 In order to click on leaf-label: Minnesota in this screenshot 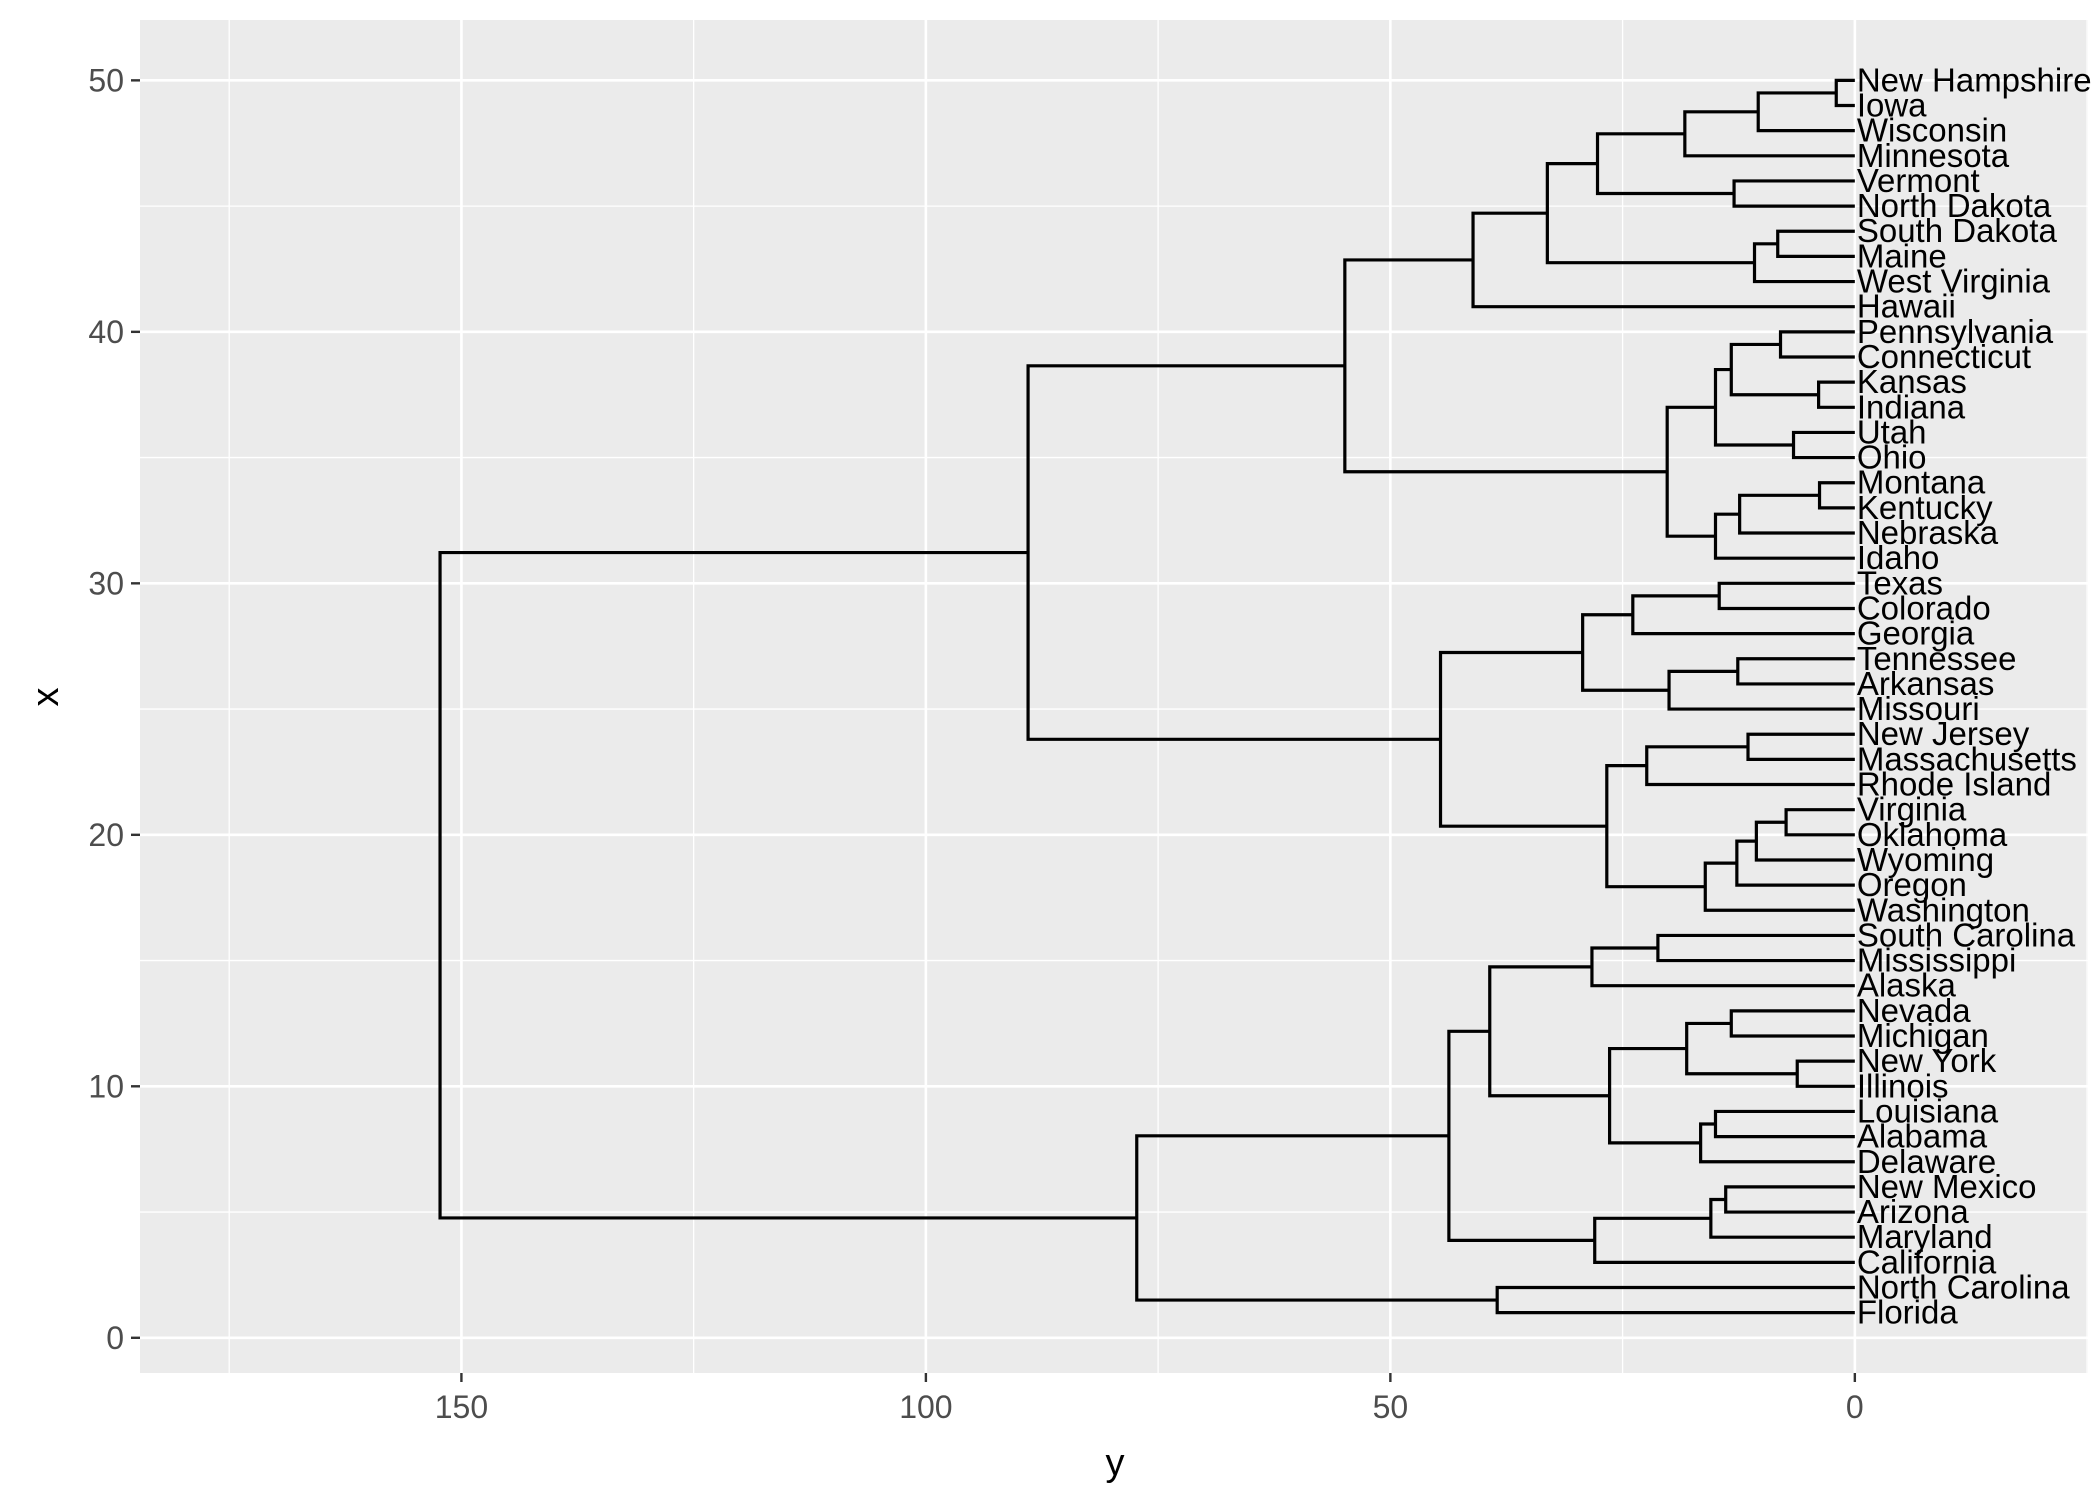, I will do `click(1933, 155)`.